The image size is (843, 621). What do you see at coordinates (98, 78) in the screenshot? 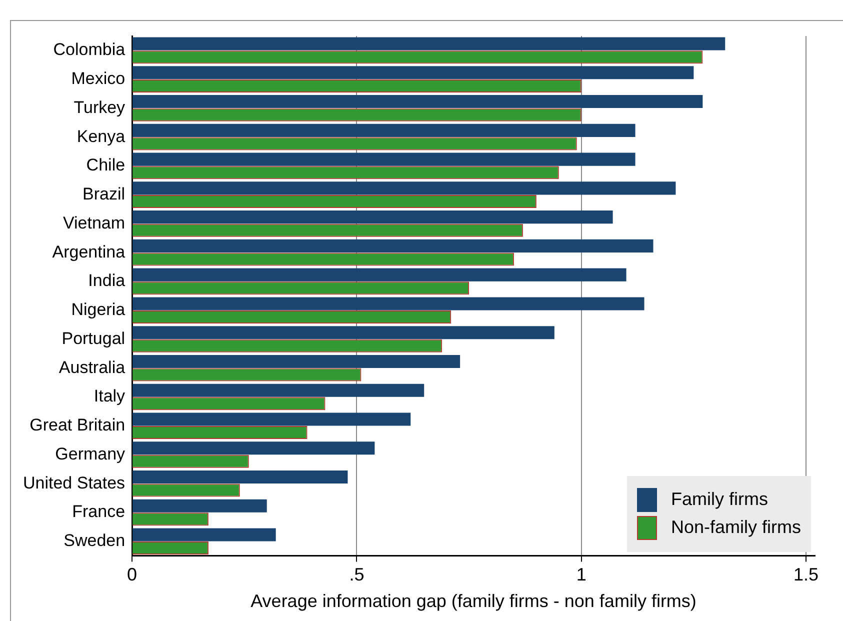
I see `y-tick-label: Mexico` at bounding box center [98, 78].